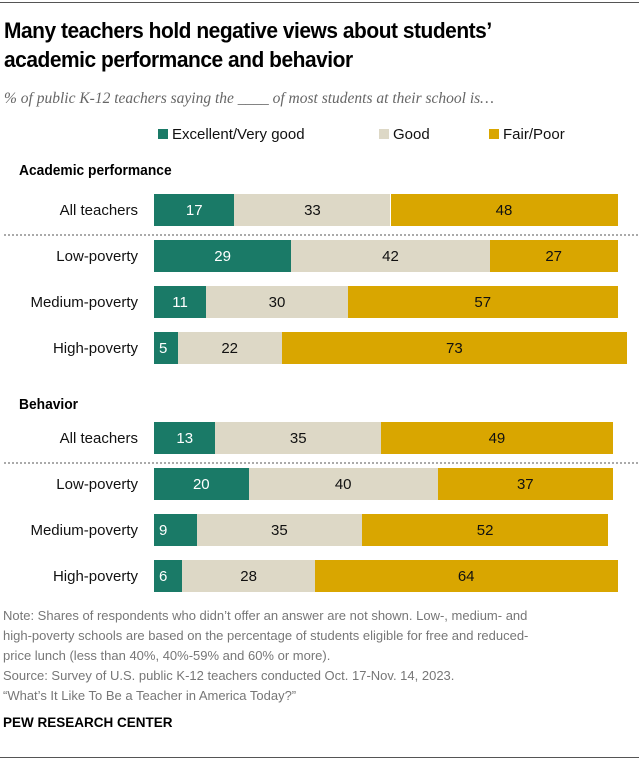 The width and height of the screenshot is (639, 761). Describe the element at coordinates (163, 134) in the screenshot. I see `legend-swatch-excellent` at that location.